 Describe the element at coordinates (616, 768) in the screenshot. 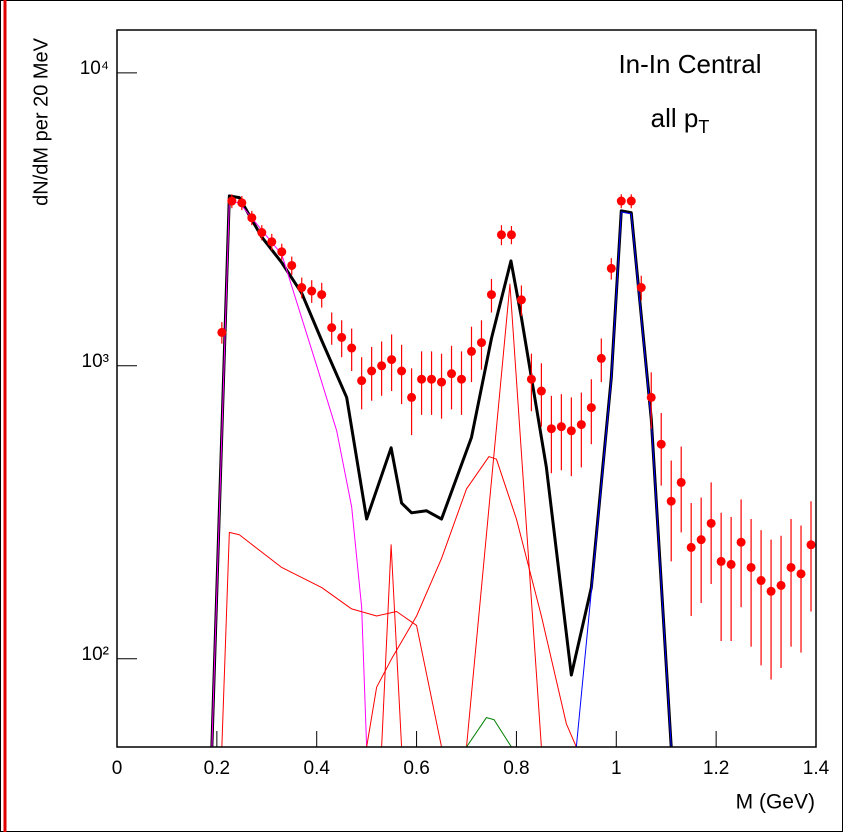

I see `x-tick-label: 1` at that location.